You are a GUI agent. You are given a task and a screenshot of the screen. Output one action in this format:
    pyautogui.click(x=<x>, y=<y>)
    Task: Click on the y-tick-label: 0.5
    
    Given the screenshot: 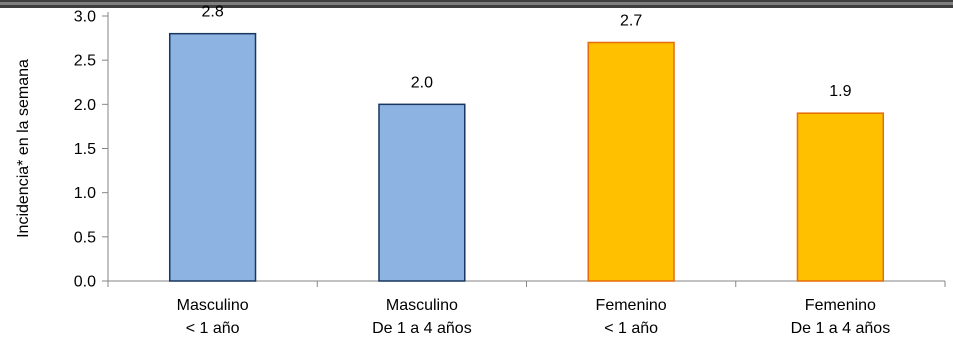 What is the action you would take?
    pyautogui.click(x=85, y=237)
    